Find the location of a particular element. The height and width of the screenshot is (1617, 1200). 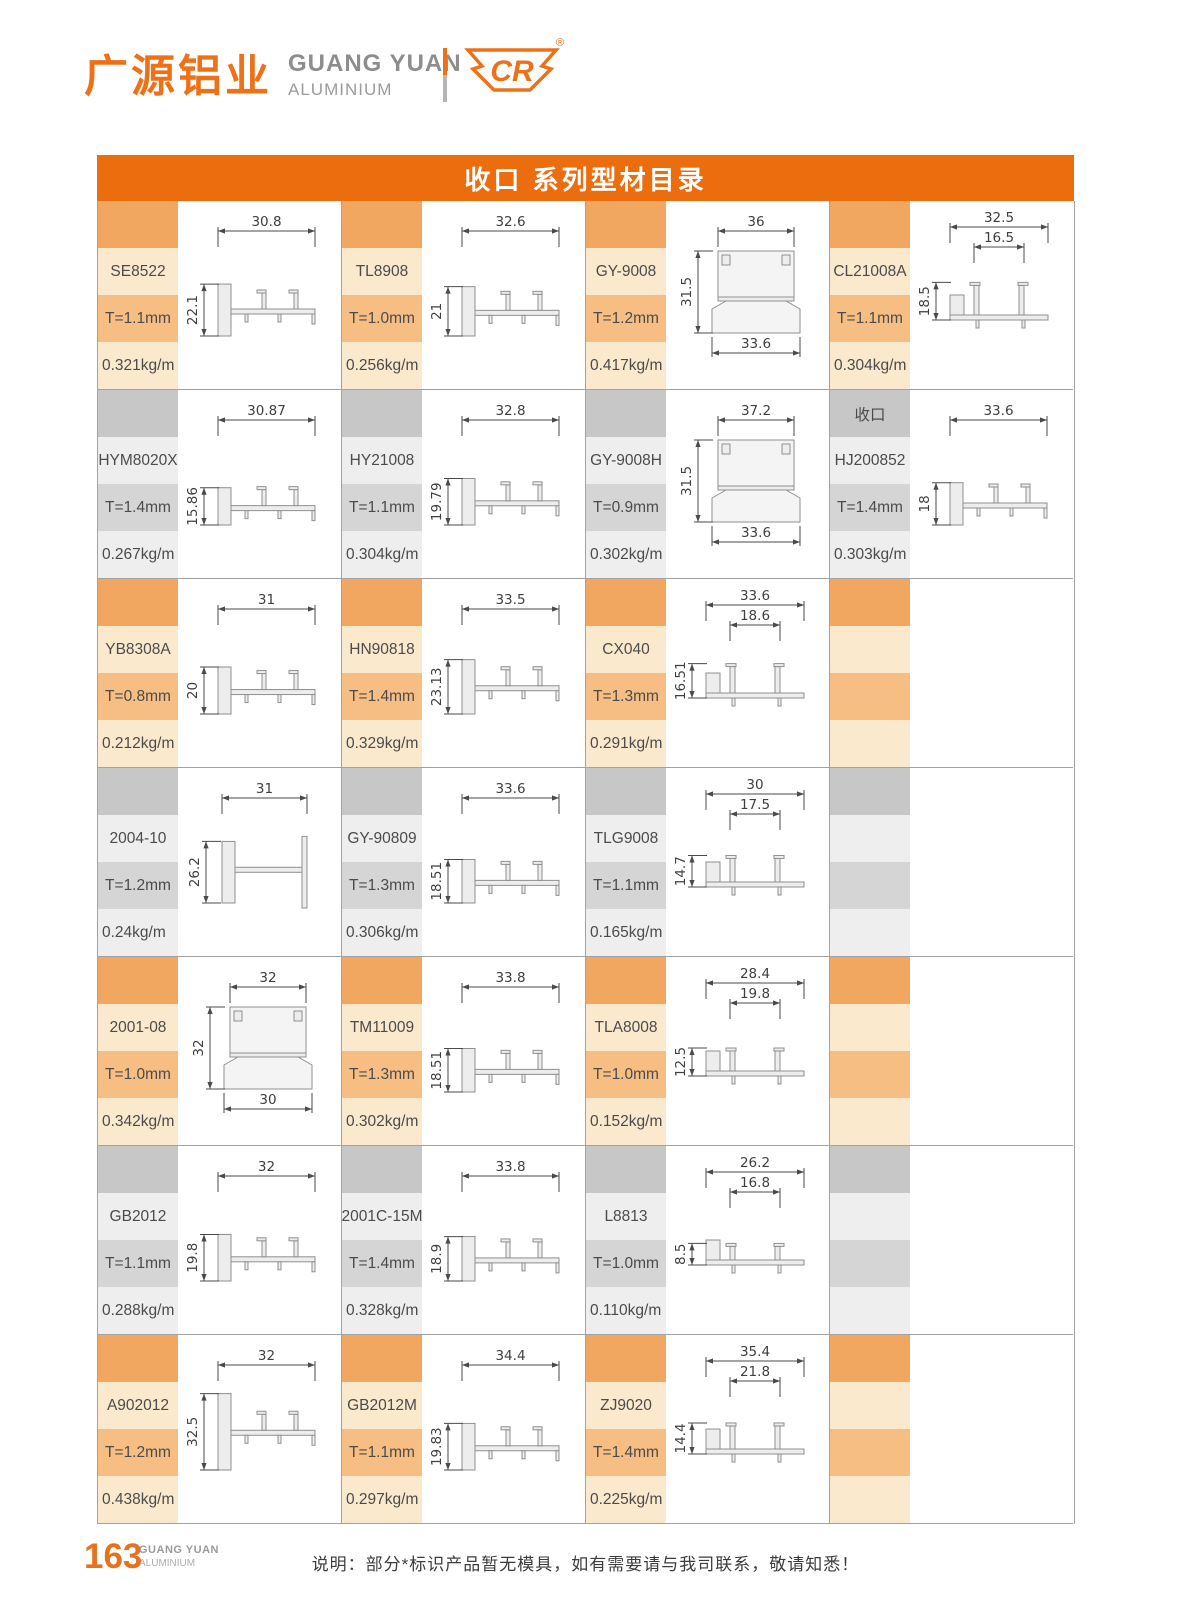

product-label-column: 2001-08 T=1.0mm 0.342kg/m is located at coordinates (138, 1051).